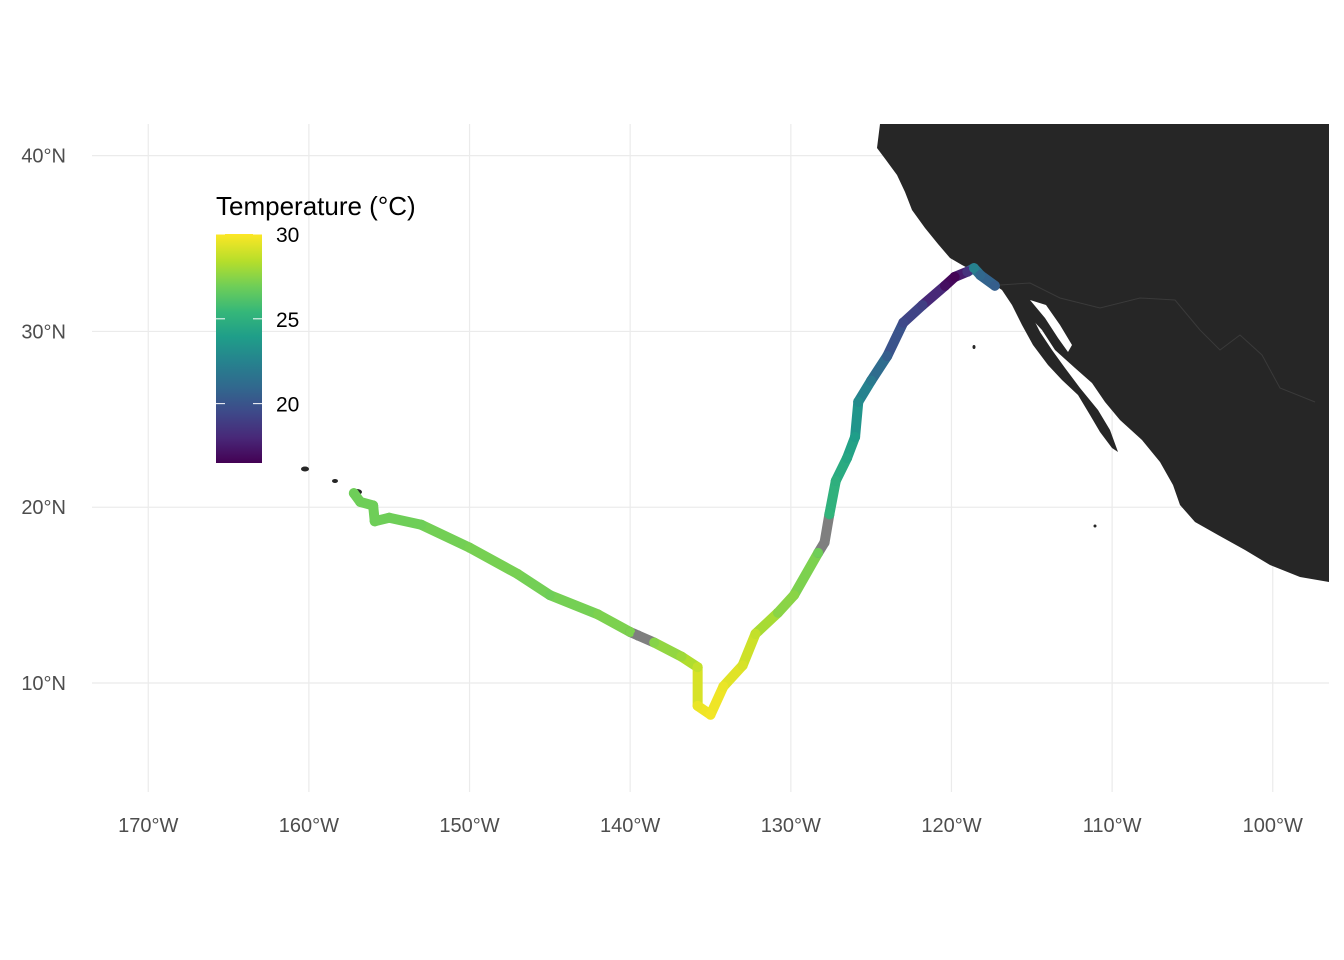 The image size is (1344, 960). What do you see at coordinates (710, 826) in the screenshot?
I see `x-axis-ticks: 170°W 160°W 150°W 140°W 130°W 120°W 110°W 100°W` at bounding box center [710, 826].